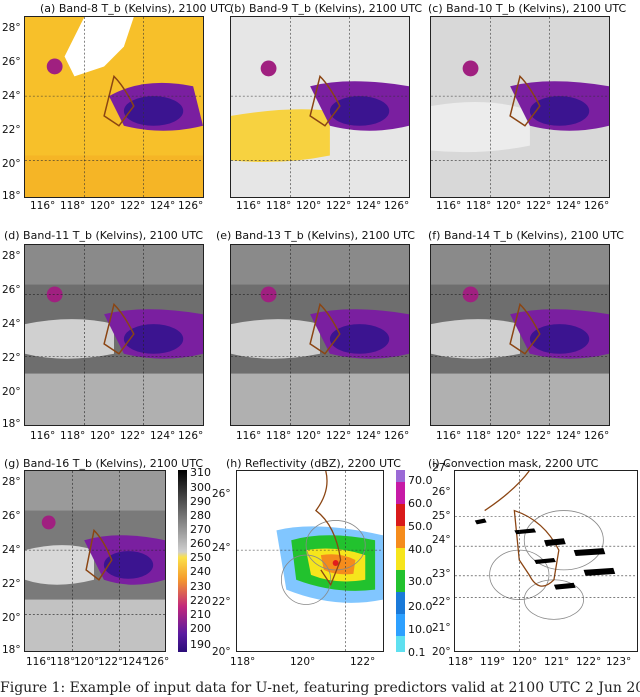 This screenshot has height=697, width=640. What do you see at coordinates (200, 586) in the screenshot?
I see `colorbar-label: 230` at bounding box center [200, 586].